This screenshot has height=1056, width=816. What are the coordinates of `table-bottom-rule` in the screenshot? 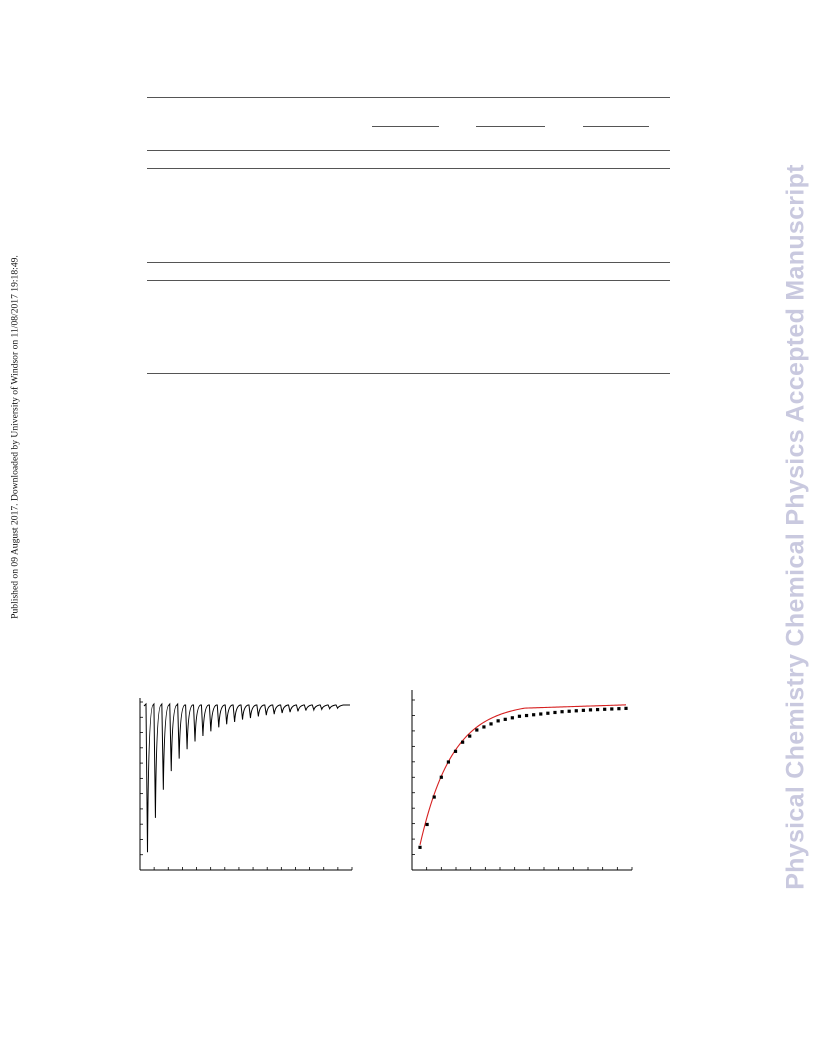 It's located at (408, 373).